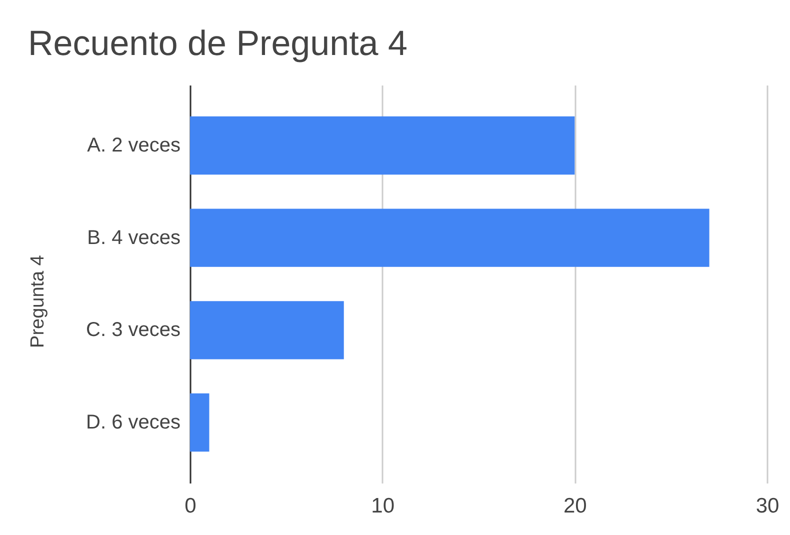  I want to click on x-tick-label: 10, so click(383, 506).